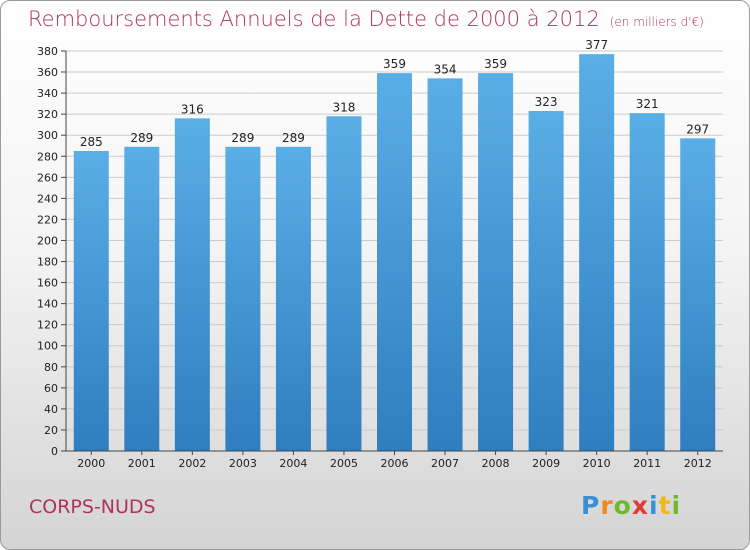 The image size is (750, 550). Describe the element at coordinates (47, 262) in the screenshot. I see `y-tick-label: 180` at that location.